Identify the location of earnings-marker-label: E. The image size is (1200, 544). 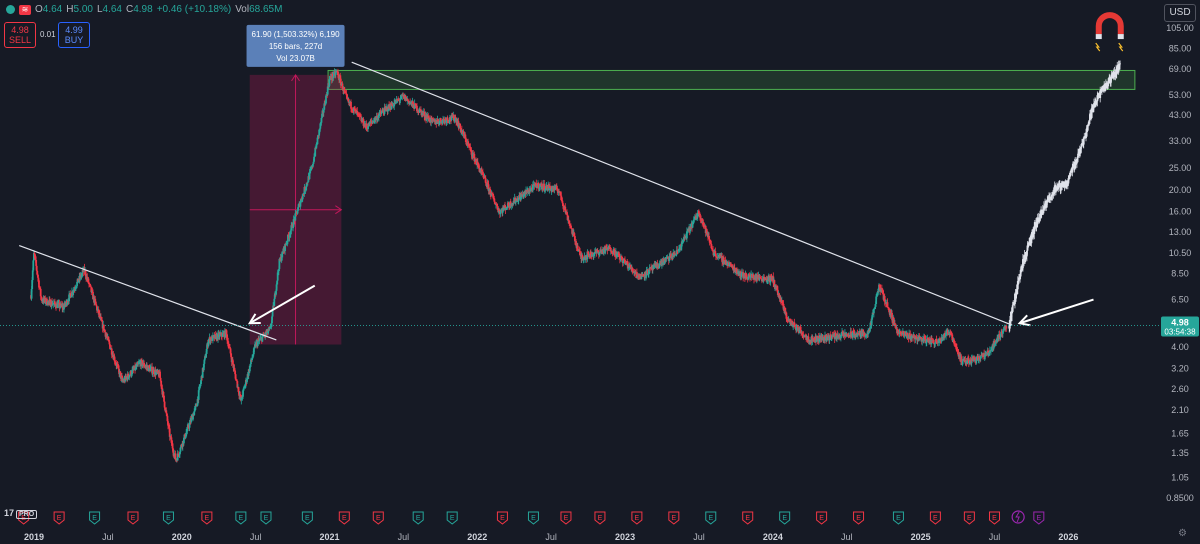
(241, 518).